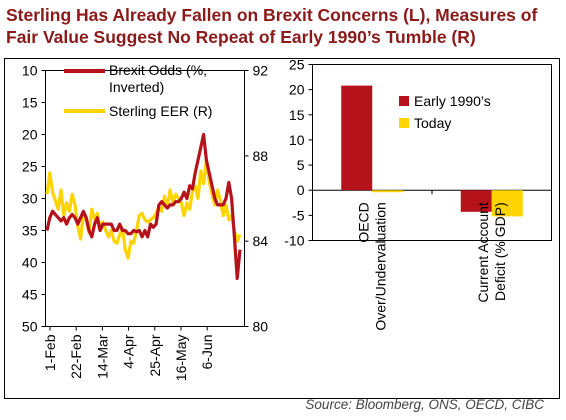 This screenshot has height=420, width=566. What do you see at coordinates (297, 140) in the screenshot?
I see `bar-y-tick-label: 10` at bounding box center [297, 140].